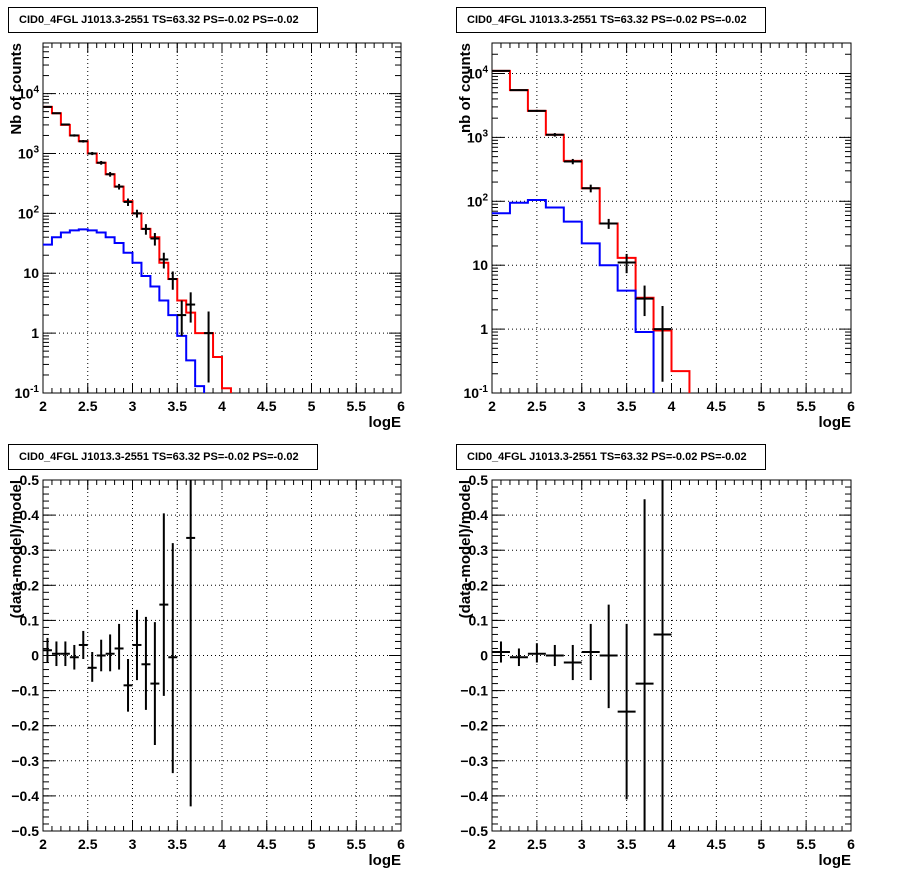 The width and height of the screenshot is (898, 875). What do you see at coordinates (16, 89) in the screenshot?
I see `y-axis-title: Nb of counts` at bounding box center [16, 89].